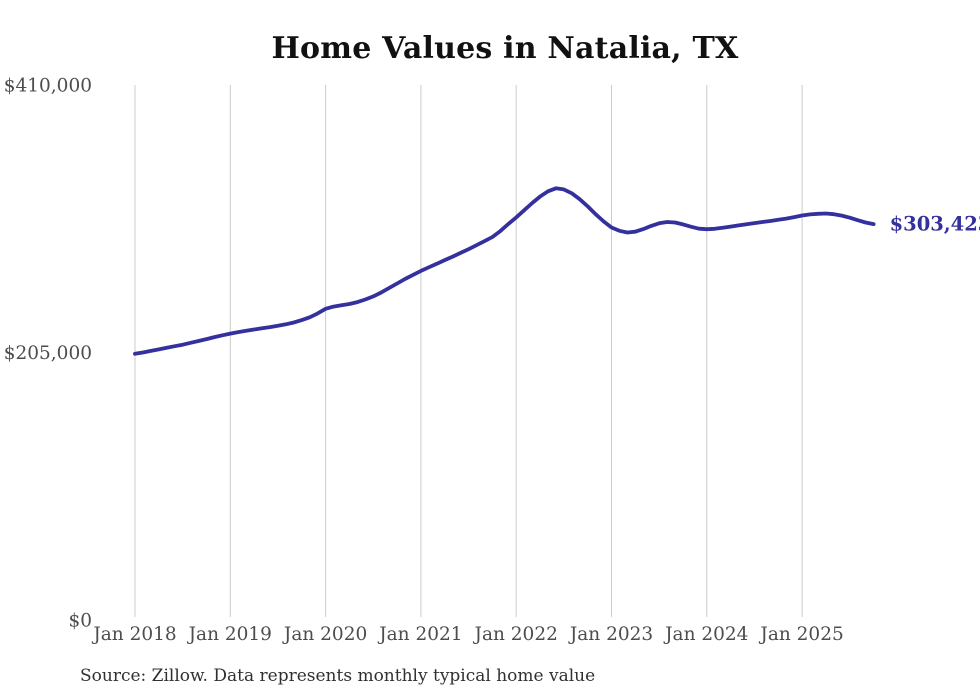 This screenshot has height=699, width=980. I want to click on x-tick-label: Jan 2021, so click(419, 634).